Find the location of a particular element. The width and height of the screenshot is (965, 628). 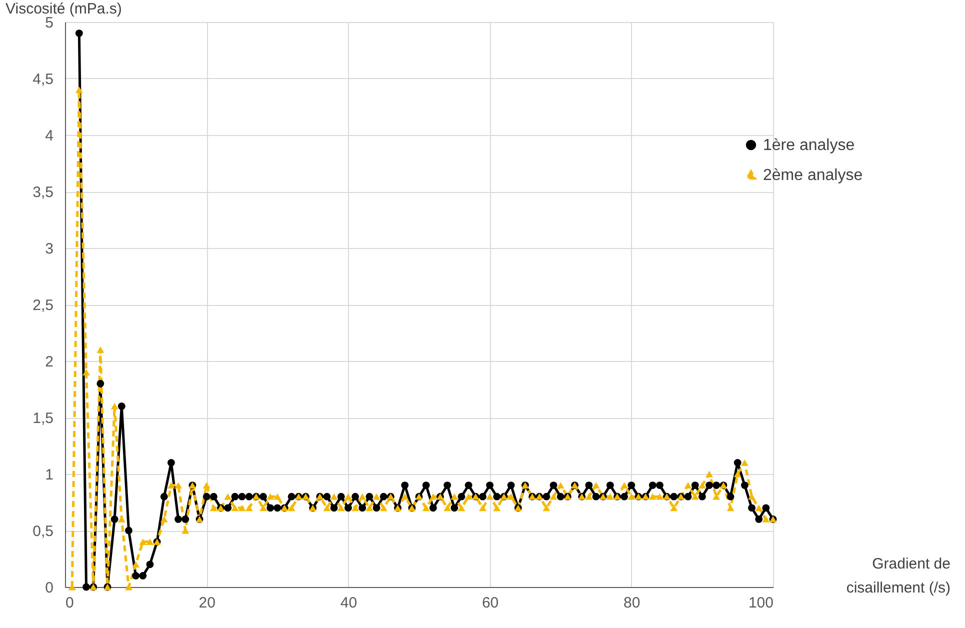

y-tick-label: 2 is located at coordinates (49, 362).